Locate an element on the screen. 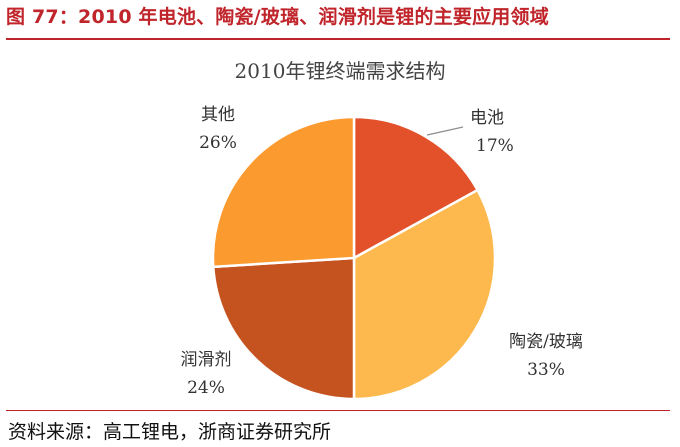 This screenshot has width=680, height=447. title-underline is located at coordinates (338, 39).